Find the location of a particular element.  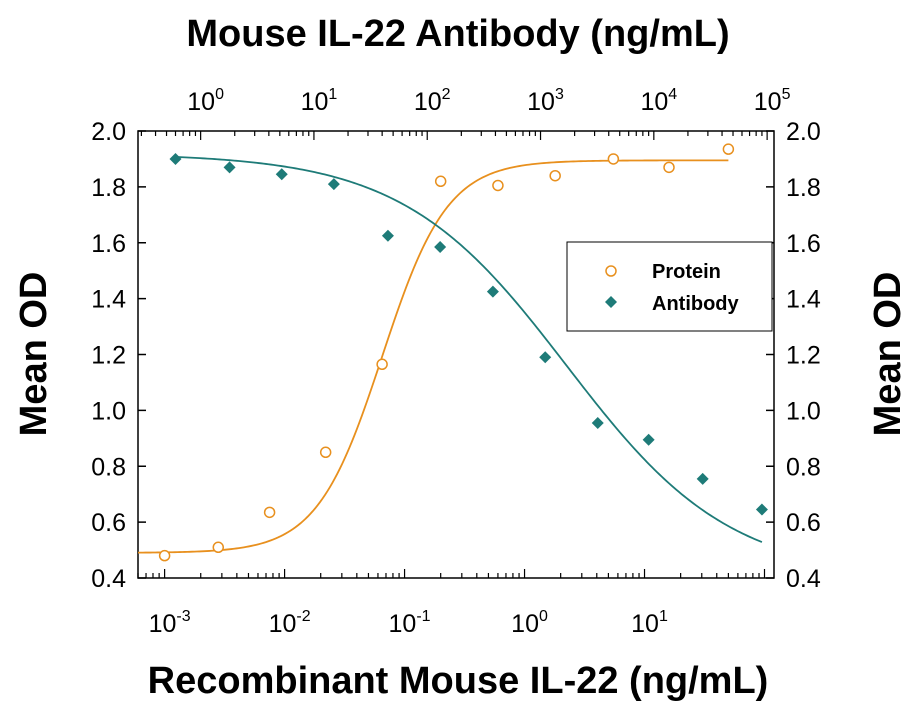

legend-box is located at coordinates (669, 286).